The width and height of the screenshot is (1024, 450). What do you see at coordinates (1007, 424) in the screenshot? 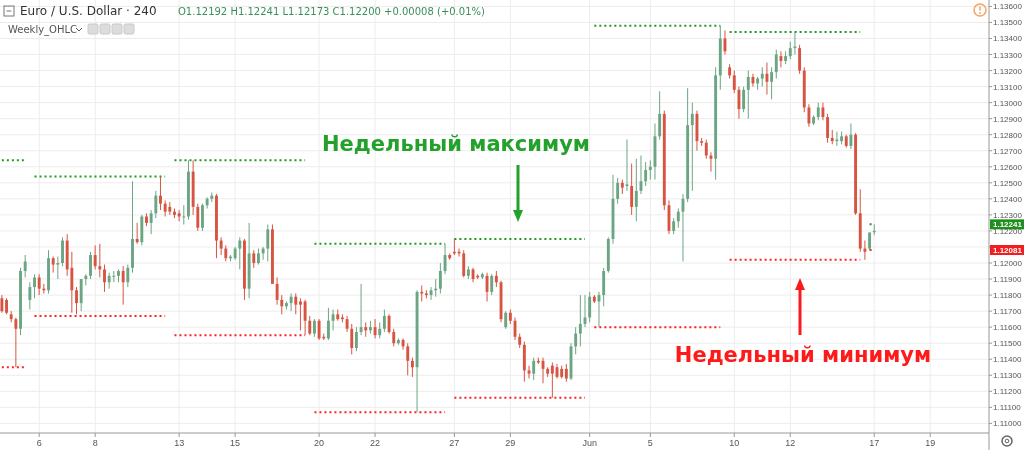
I see `y-tick-label: 1.11000` at bounding box center [1007, 424].